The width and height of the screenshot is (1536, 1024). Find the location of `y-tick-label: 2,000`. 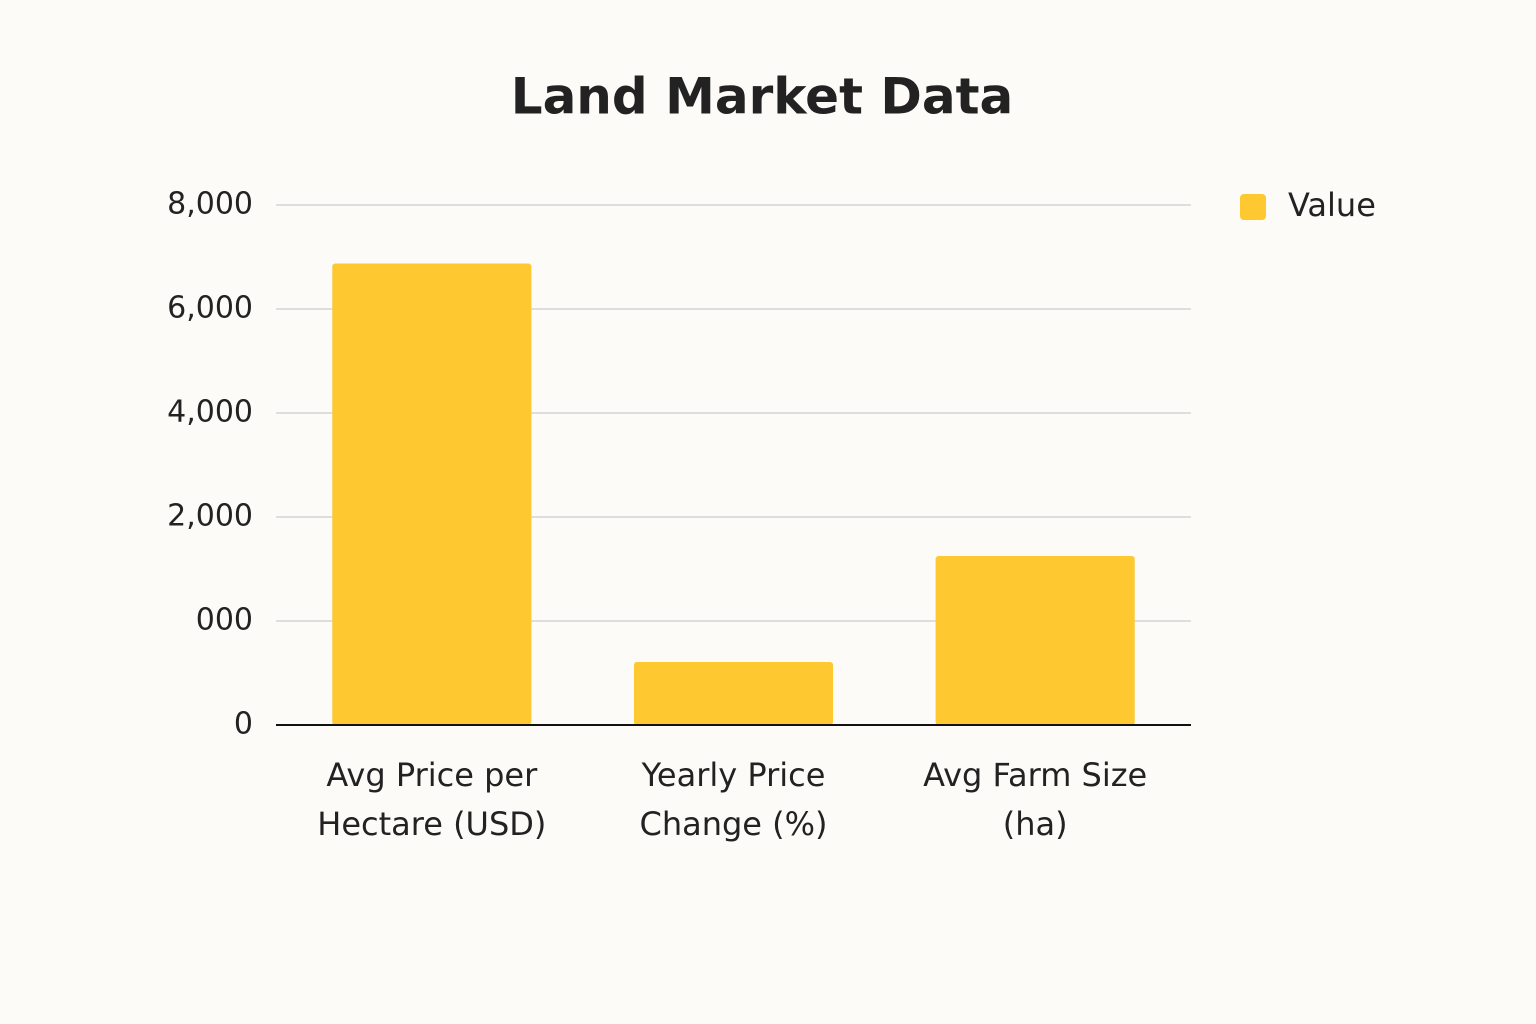

y-tick-label: 2,000 is located at coordinates (210, 516).